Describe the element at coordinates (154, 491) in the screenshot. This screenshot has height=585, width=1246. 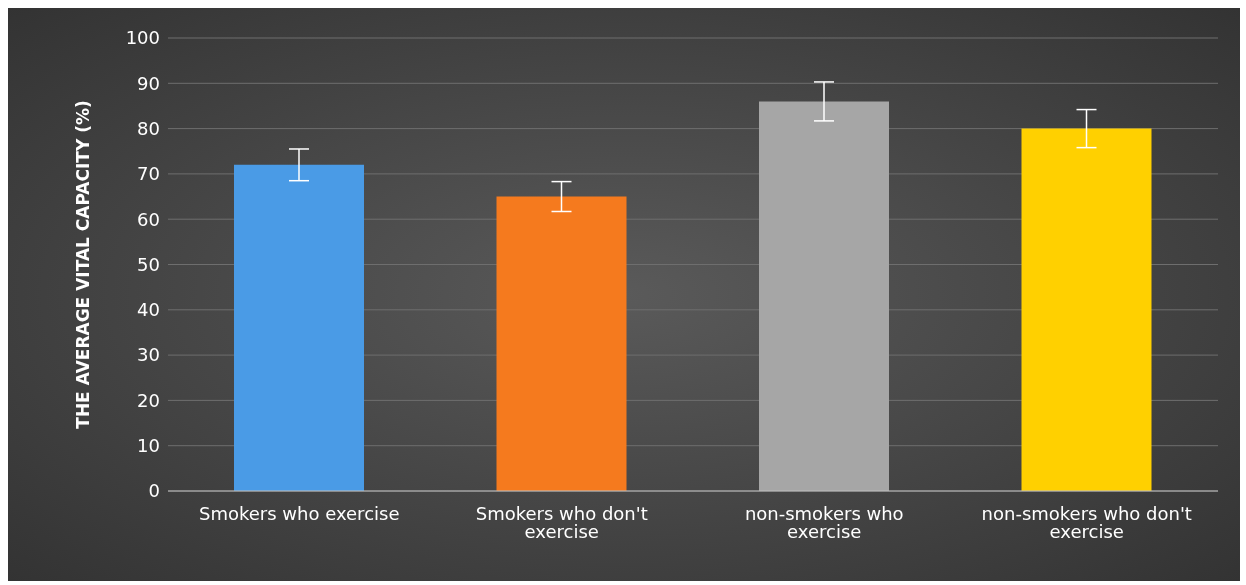
I see `y-tick-label: 0` at that location.